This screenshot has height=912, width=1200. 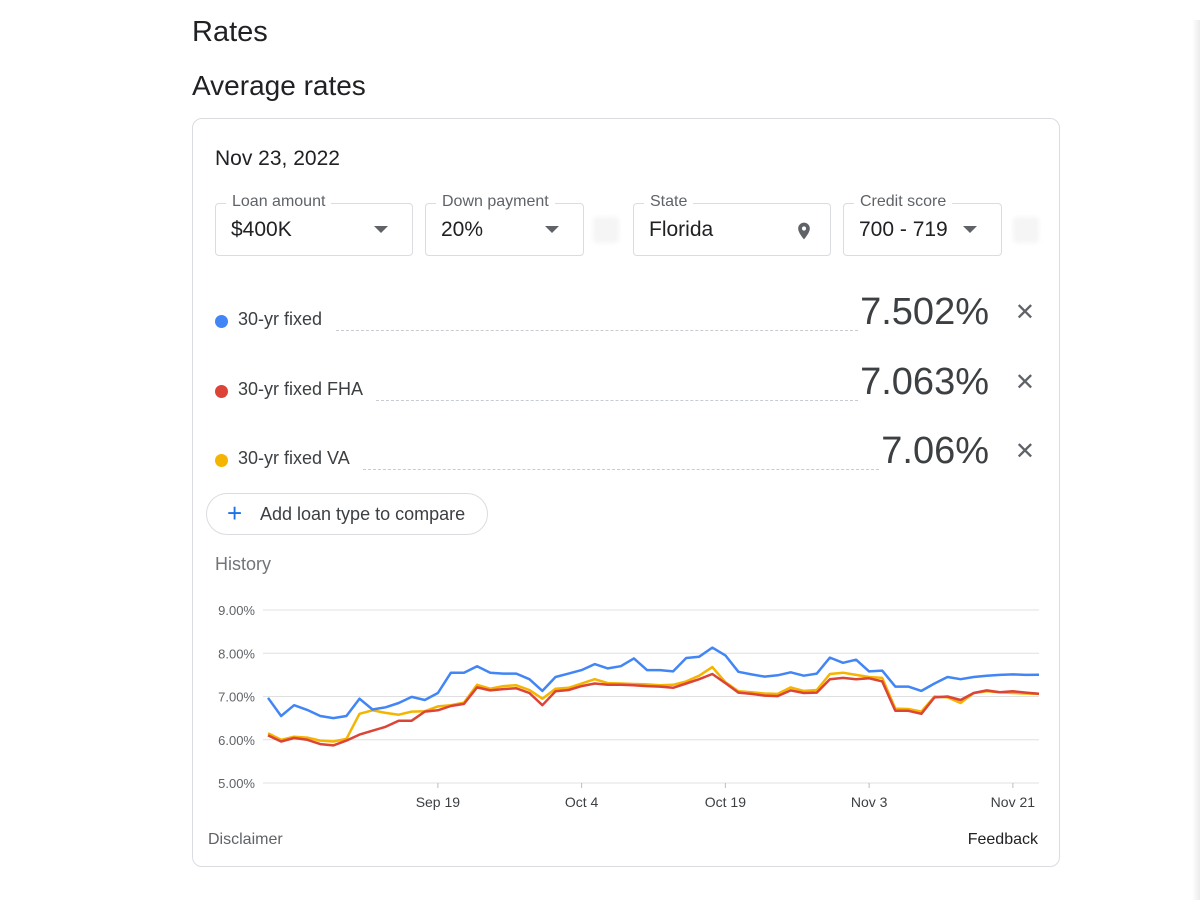 What do you see at coordinates (924, 312) in the screenshot?
I see `rate-value: 7.502%` at bounding box center [924, 312].